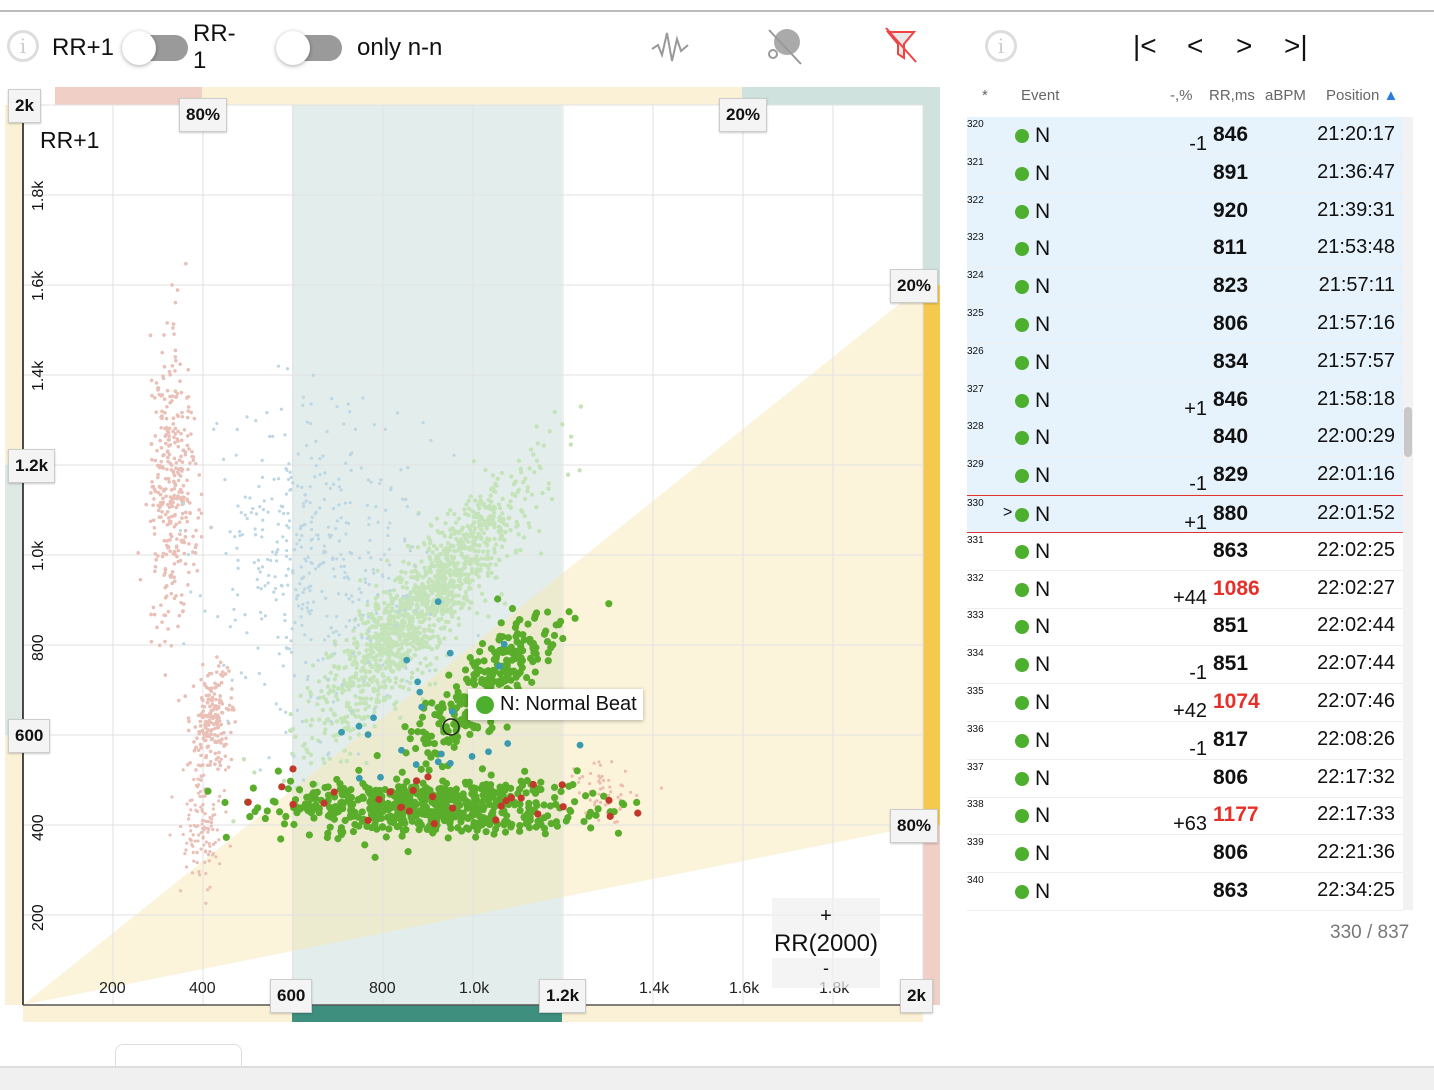 This screenshot has height=1090, width=1434. I want to click on tag-top-20: 20%, so click(743, 115).